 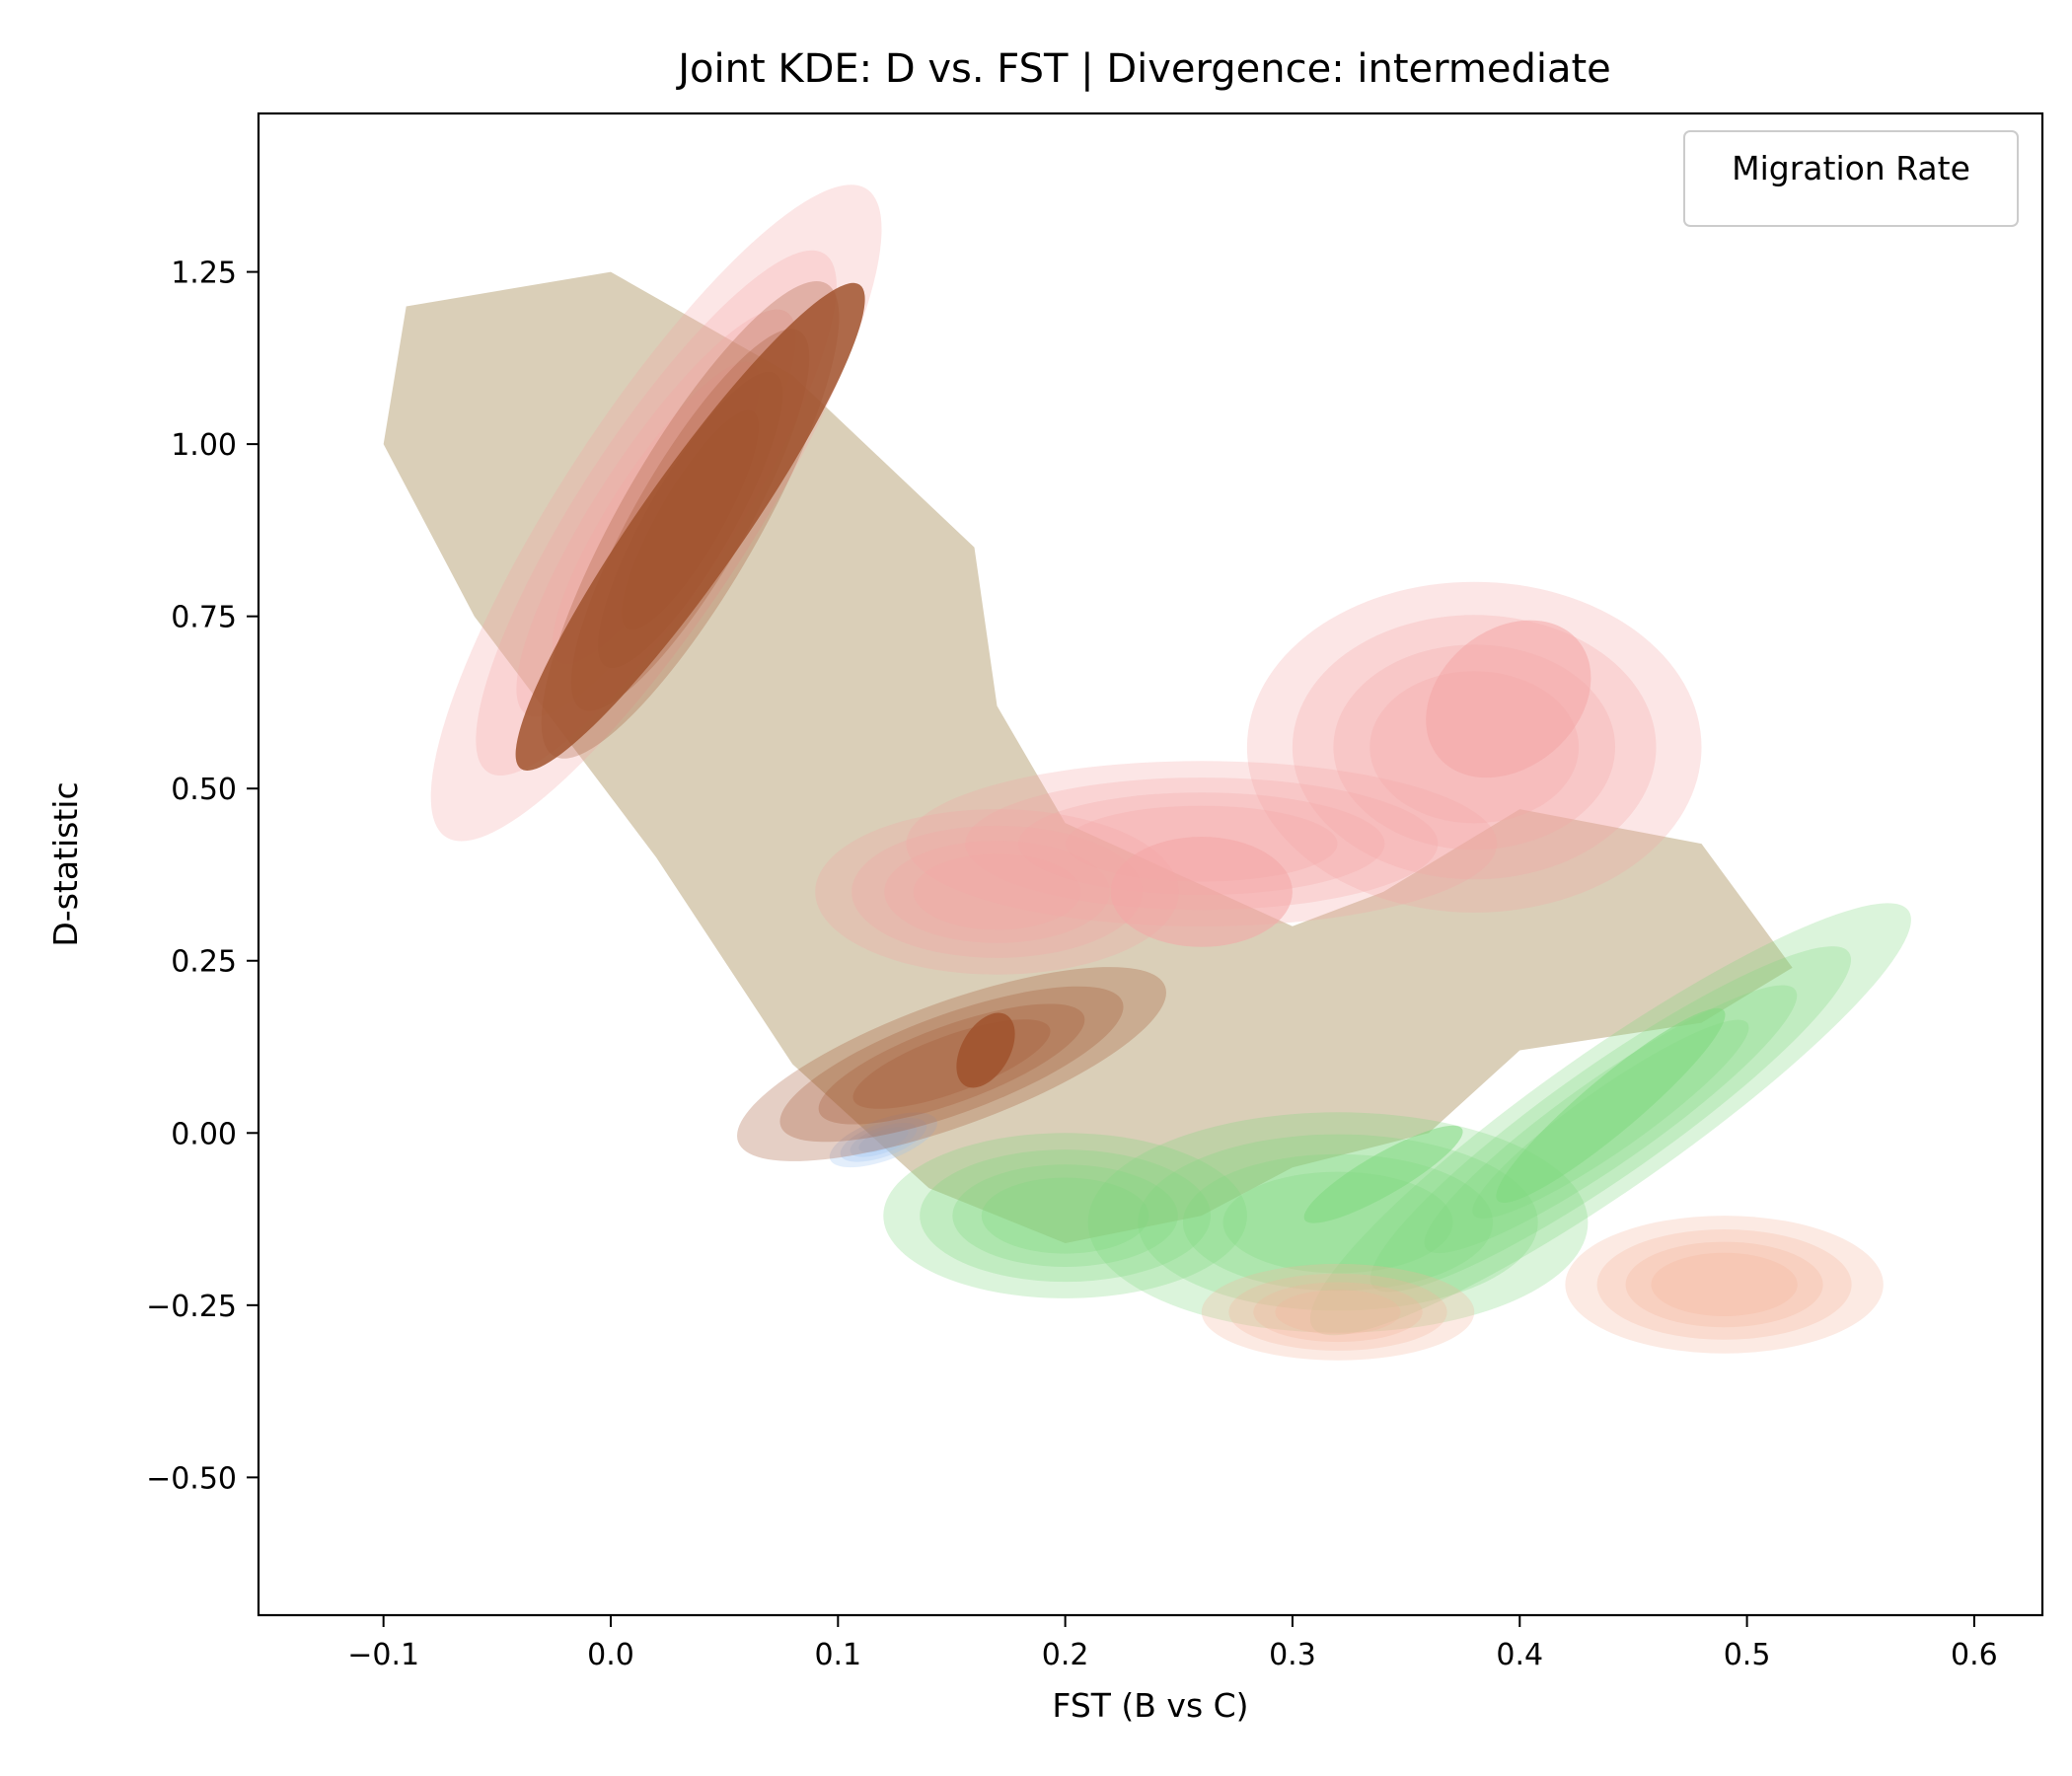 What do you see at coordinates (204, 618) in the screenshot?
I see `y-tick-label: 0.75` at bounding box center [204, 618].